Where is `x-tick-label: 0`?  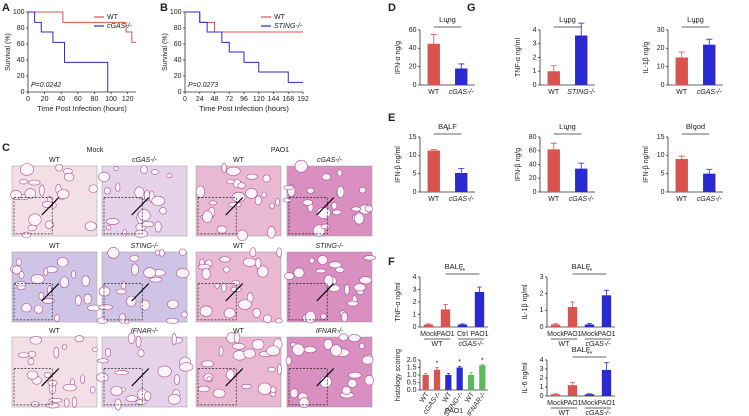
x-tick-label: 0 is located at coordinates (185, 99).